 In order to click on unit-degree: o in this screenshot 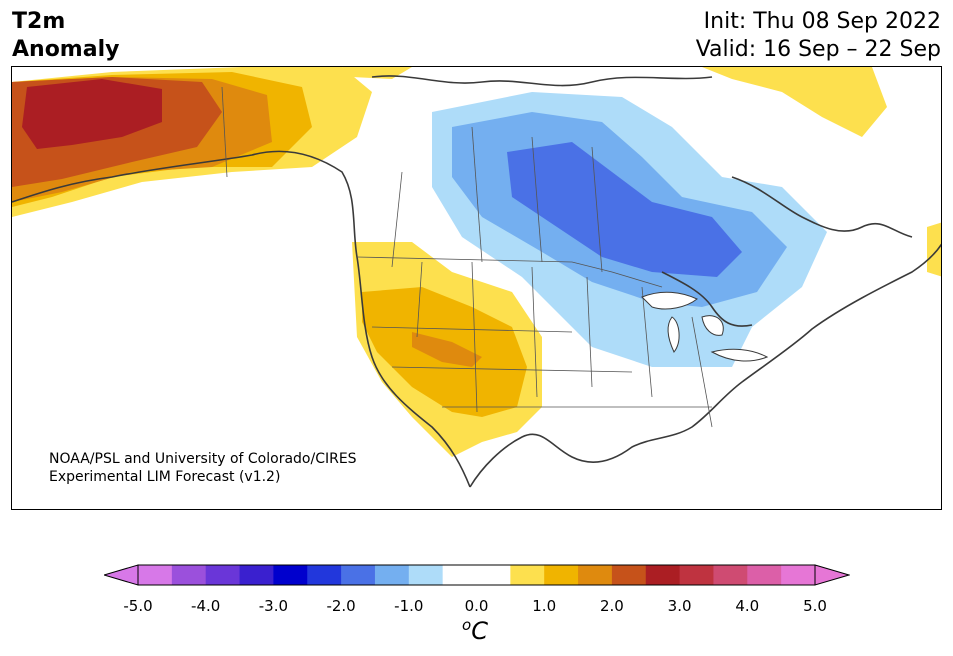, I will do `click(467, 625)`.